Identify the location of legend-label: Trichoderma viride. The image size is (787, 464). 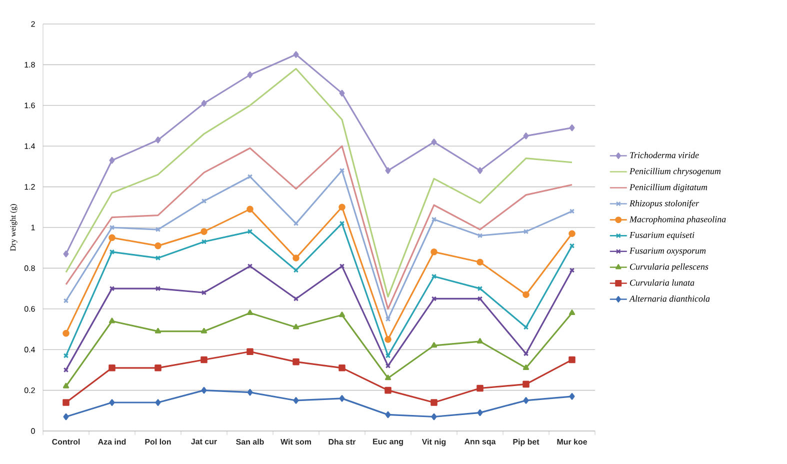
(664, 155).